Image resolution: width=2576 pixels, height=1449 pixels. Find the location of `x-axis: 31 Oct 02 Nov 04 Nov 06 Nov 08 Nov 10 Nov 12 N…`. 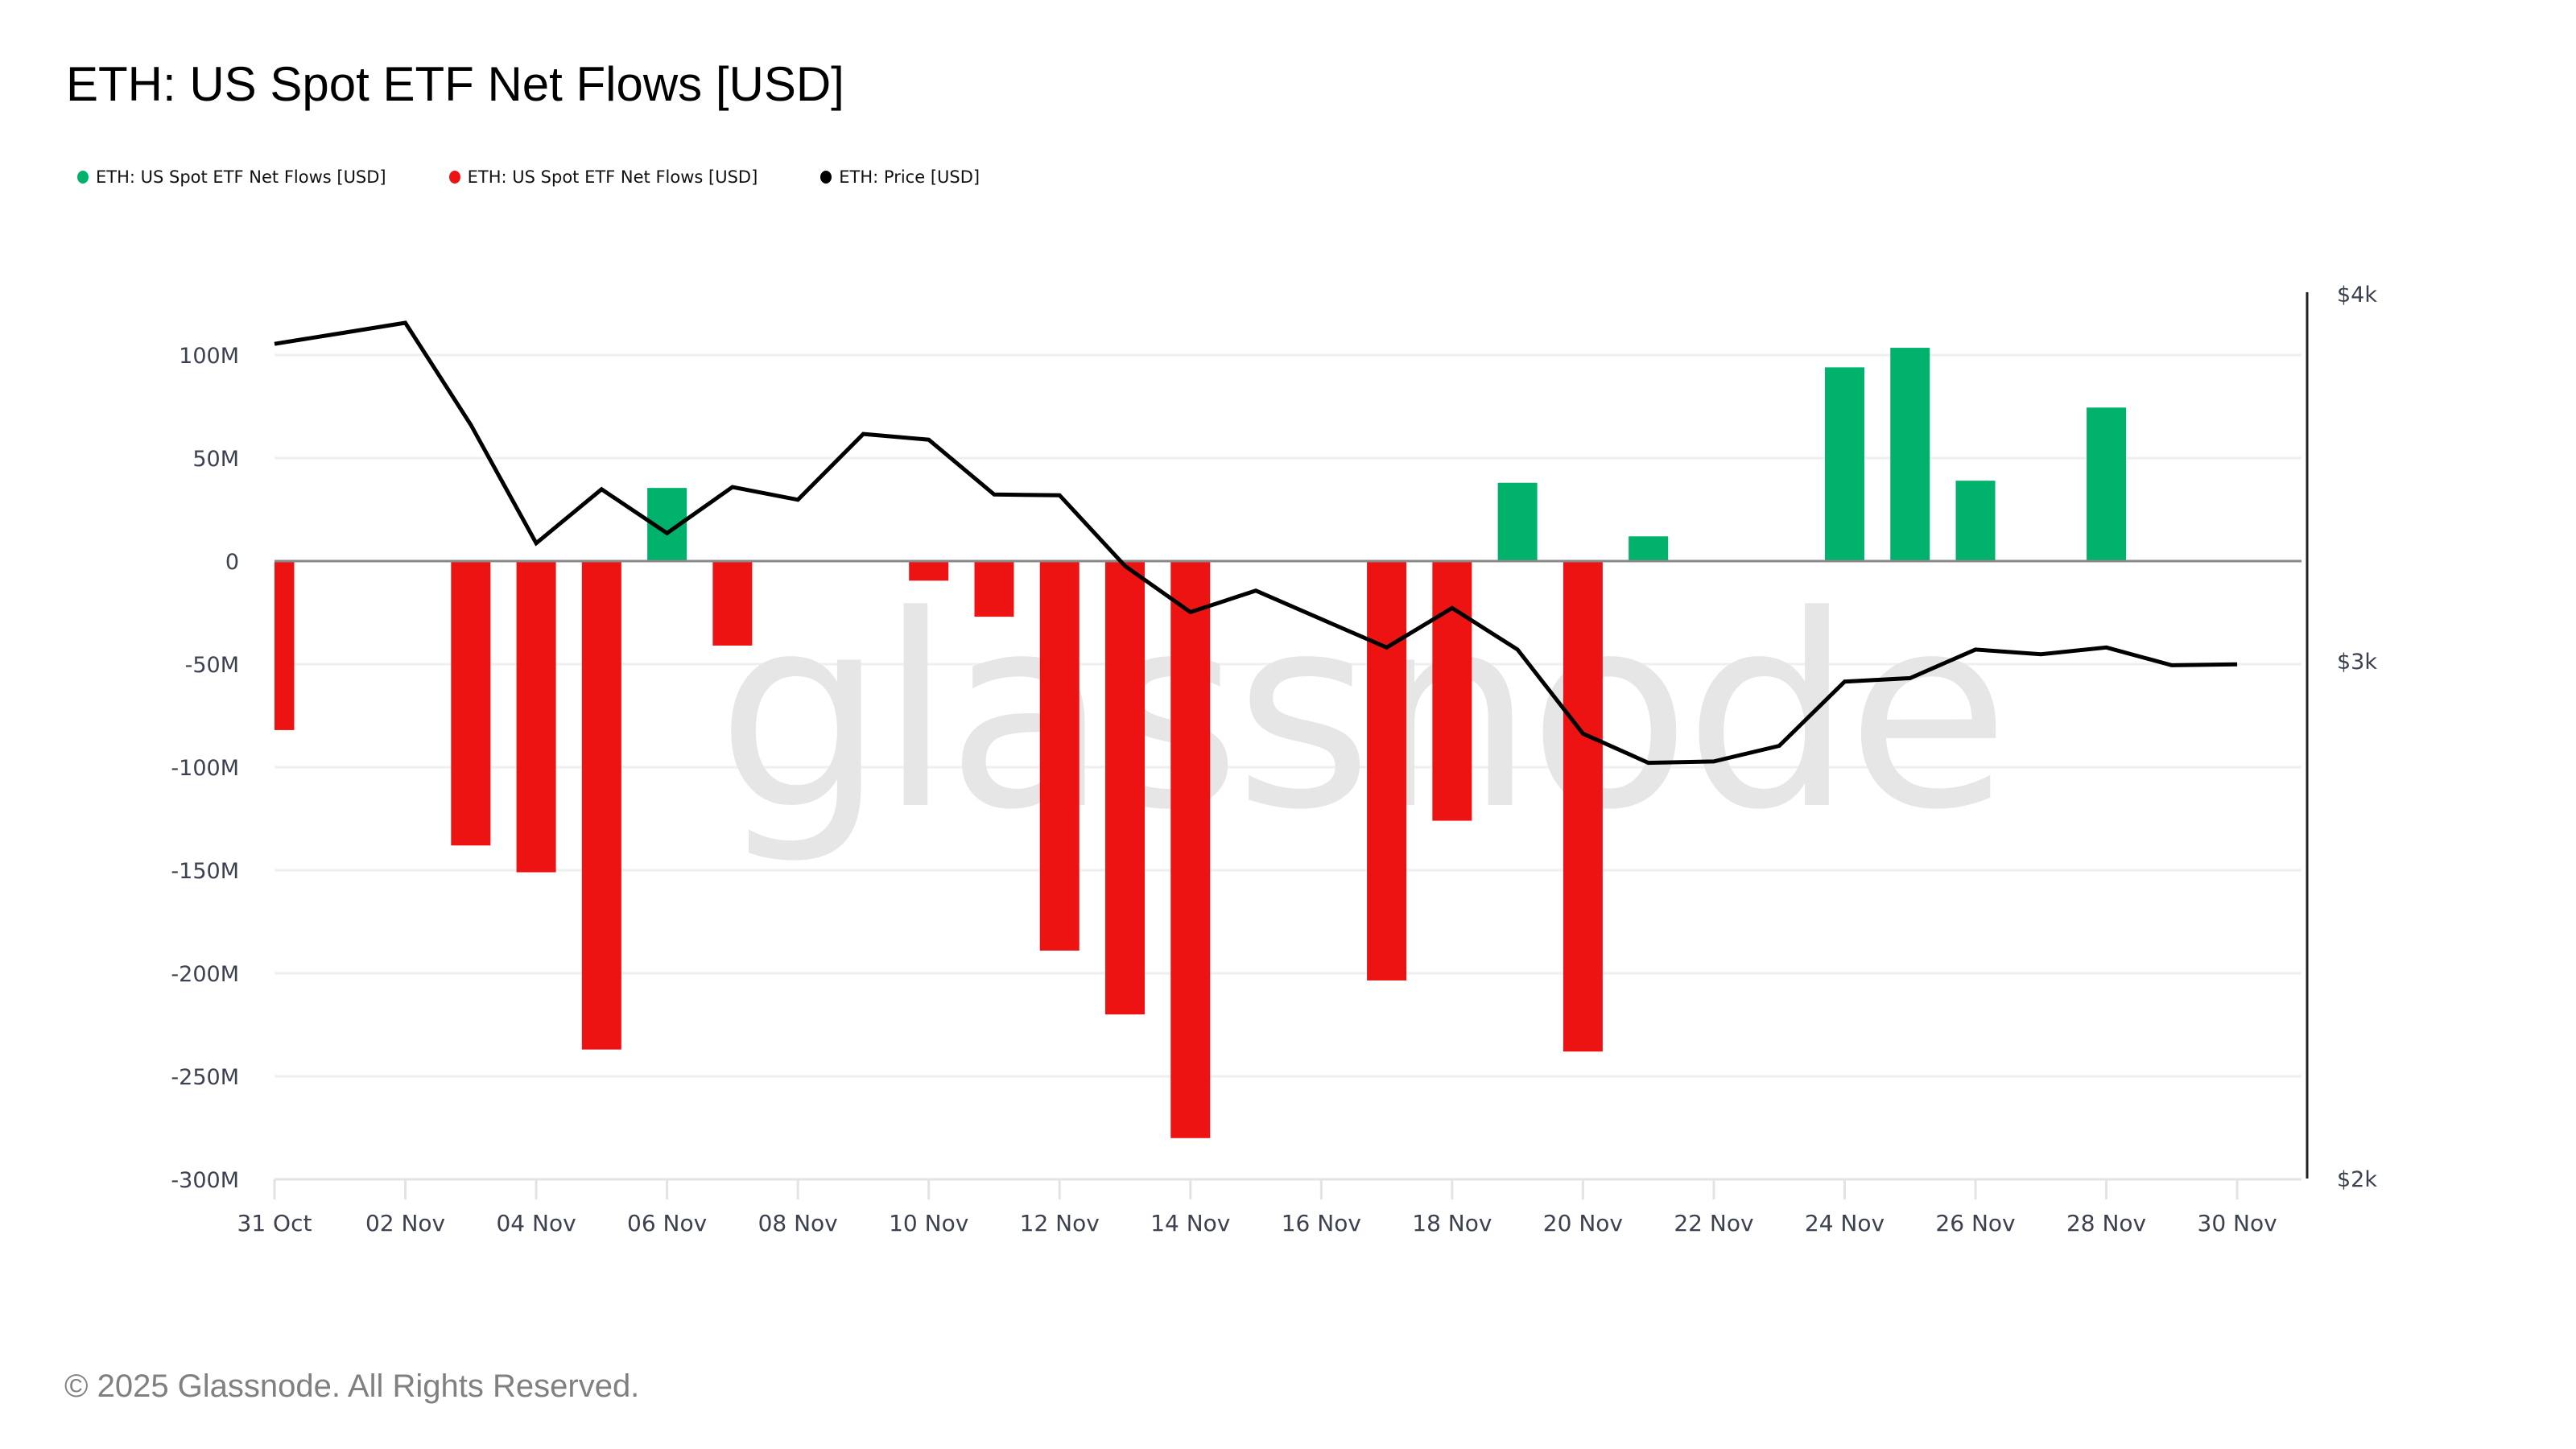

x-axis: 31 Oct 02 Nov 04 Nov 06 Nov 08 Nov 10 Nov 12 N… is located at coordinates (1269, 1207).